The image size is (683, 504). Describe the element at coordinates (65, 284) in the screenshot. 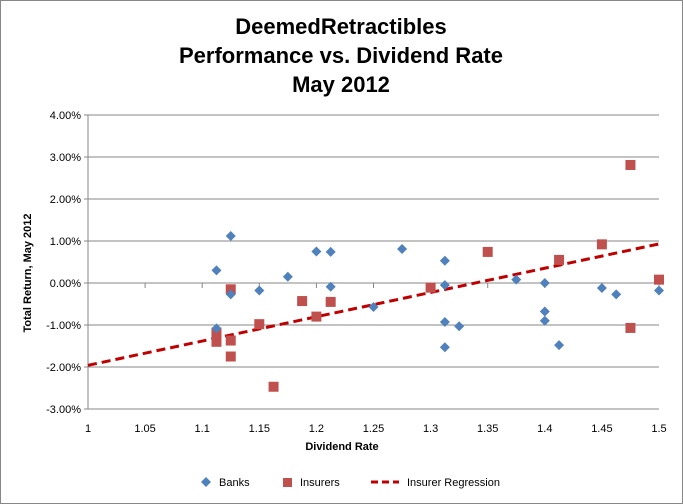

I see `y-tick-label: 0.00%` at that location.